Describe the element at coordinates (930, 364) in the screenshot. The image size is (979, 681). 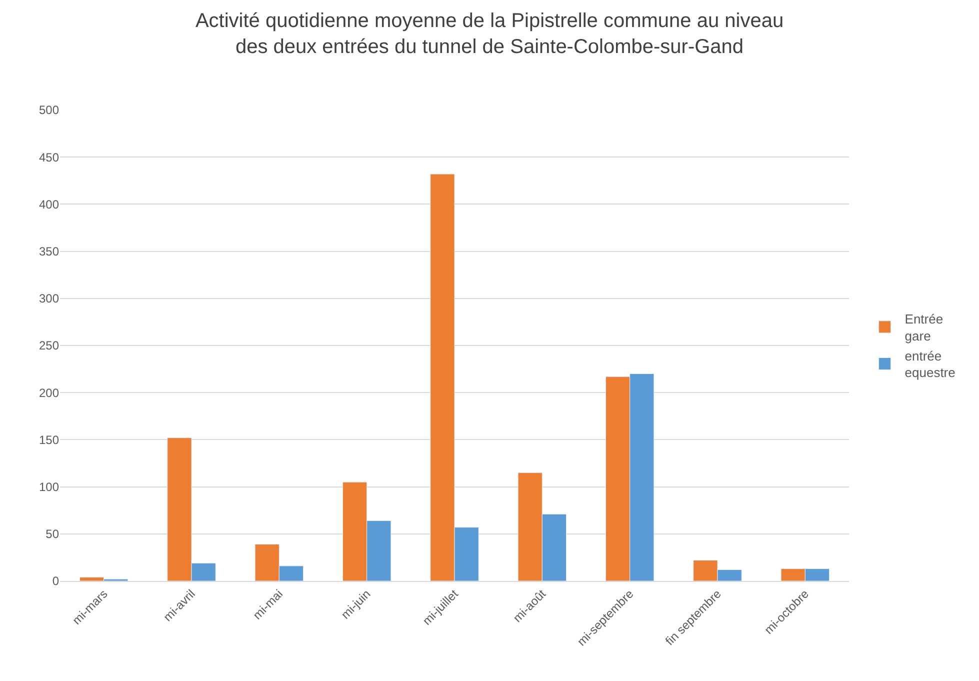
I see `legend-label: entrée equestre` at that location.